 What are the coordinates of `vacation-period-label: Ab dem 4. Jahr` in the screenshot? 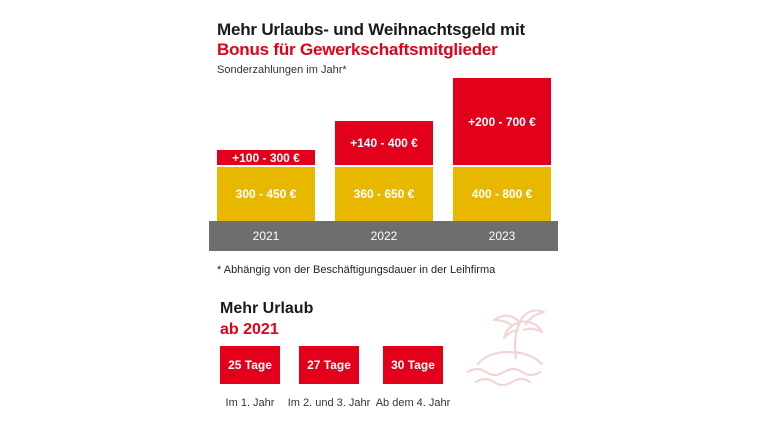 It's located at (413, 403).